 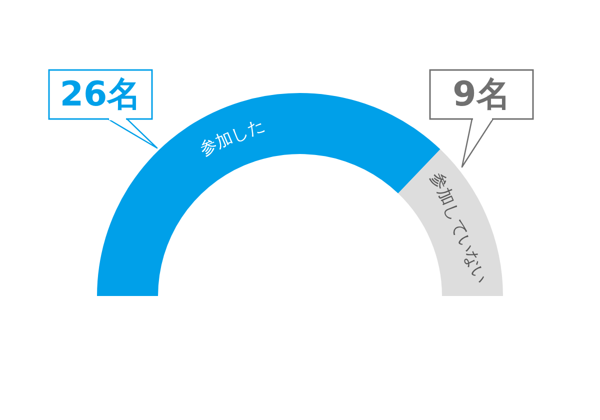 I want to click on data-label: 9名, so click(x=481, y=94).